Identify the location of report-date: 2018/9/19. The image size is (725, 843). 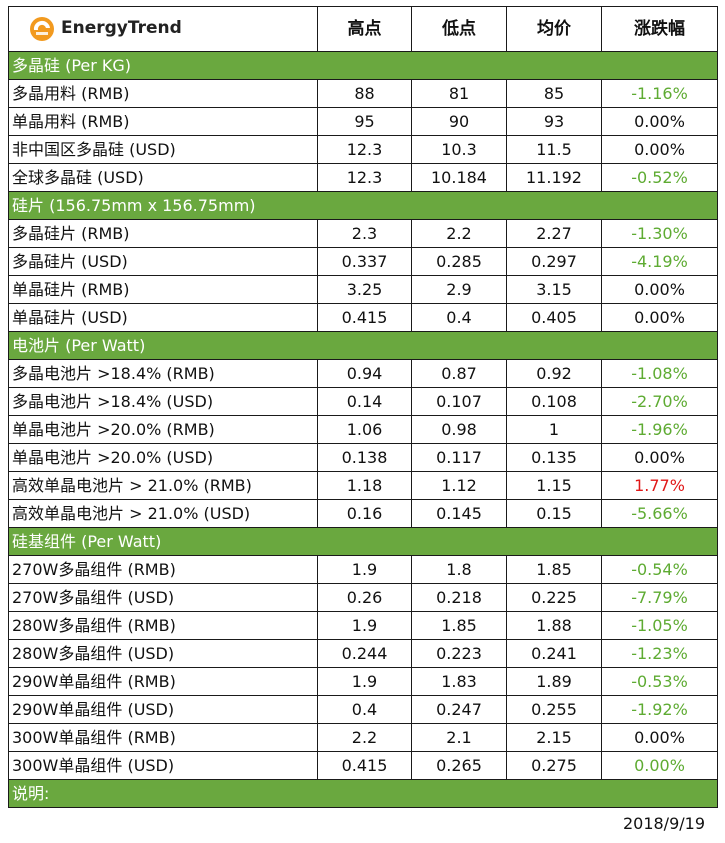
(663, 823).